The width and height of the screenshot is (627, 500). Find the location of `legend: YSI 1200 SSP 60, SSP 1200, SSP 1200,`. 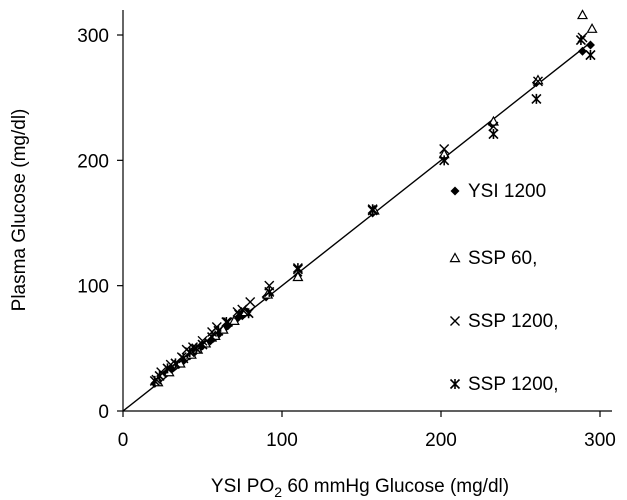

legend: YSI 1200 SSP 60, SSP 1200, SSP 1200, is located at coordinates (505, 288).